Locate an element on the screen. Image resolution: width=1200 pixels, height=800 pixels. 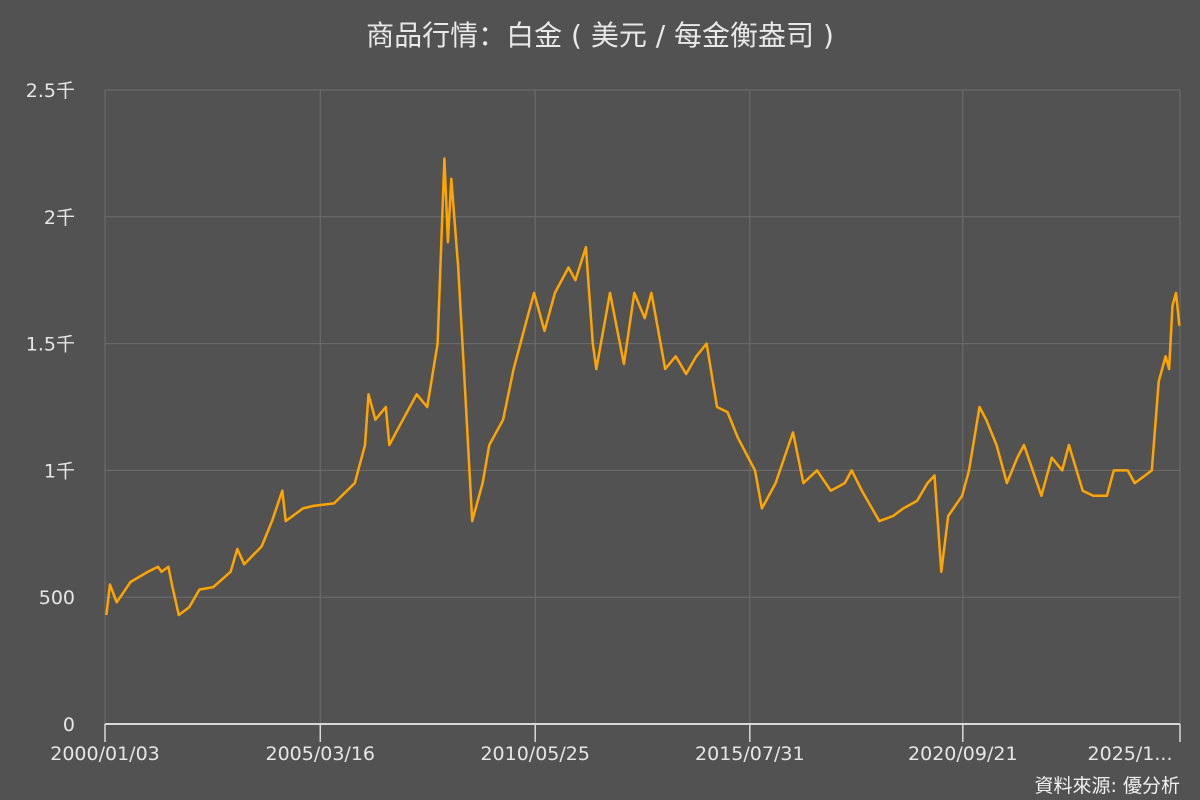
chart-title: 商品行情：白金 ( 美元 / 每金衡盎司 ) is located at coordinates (600, 35).